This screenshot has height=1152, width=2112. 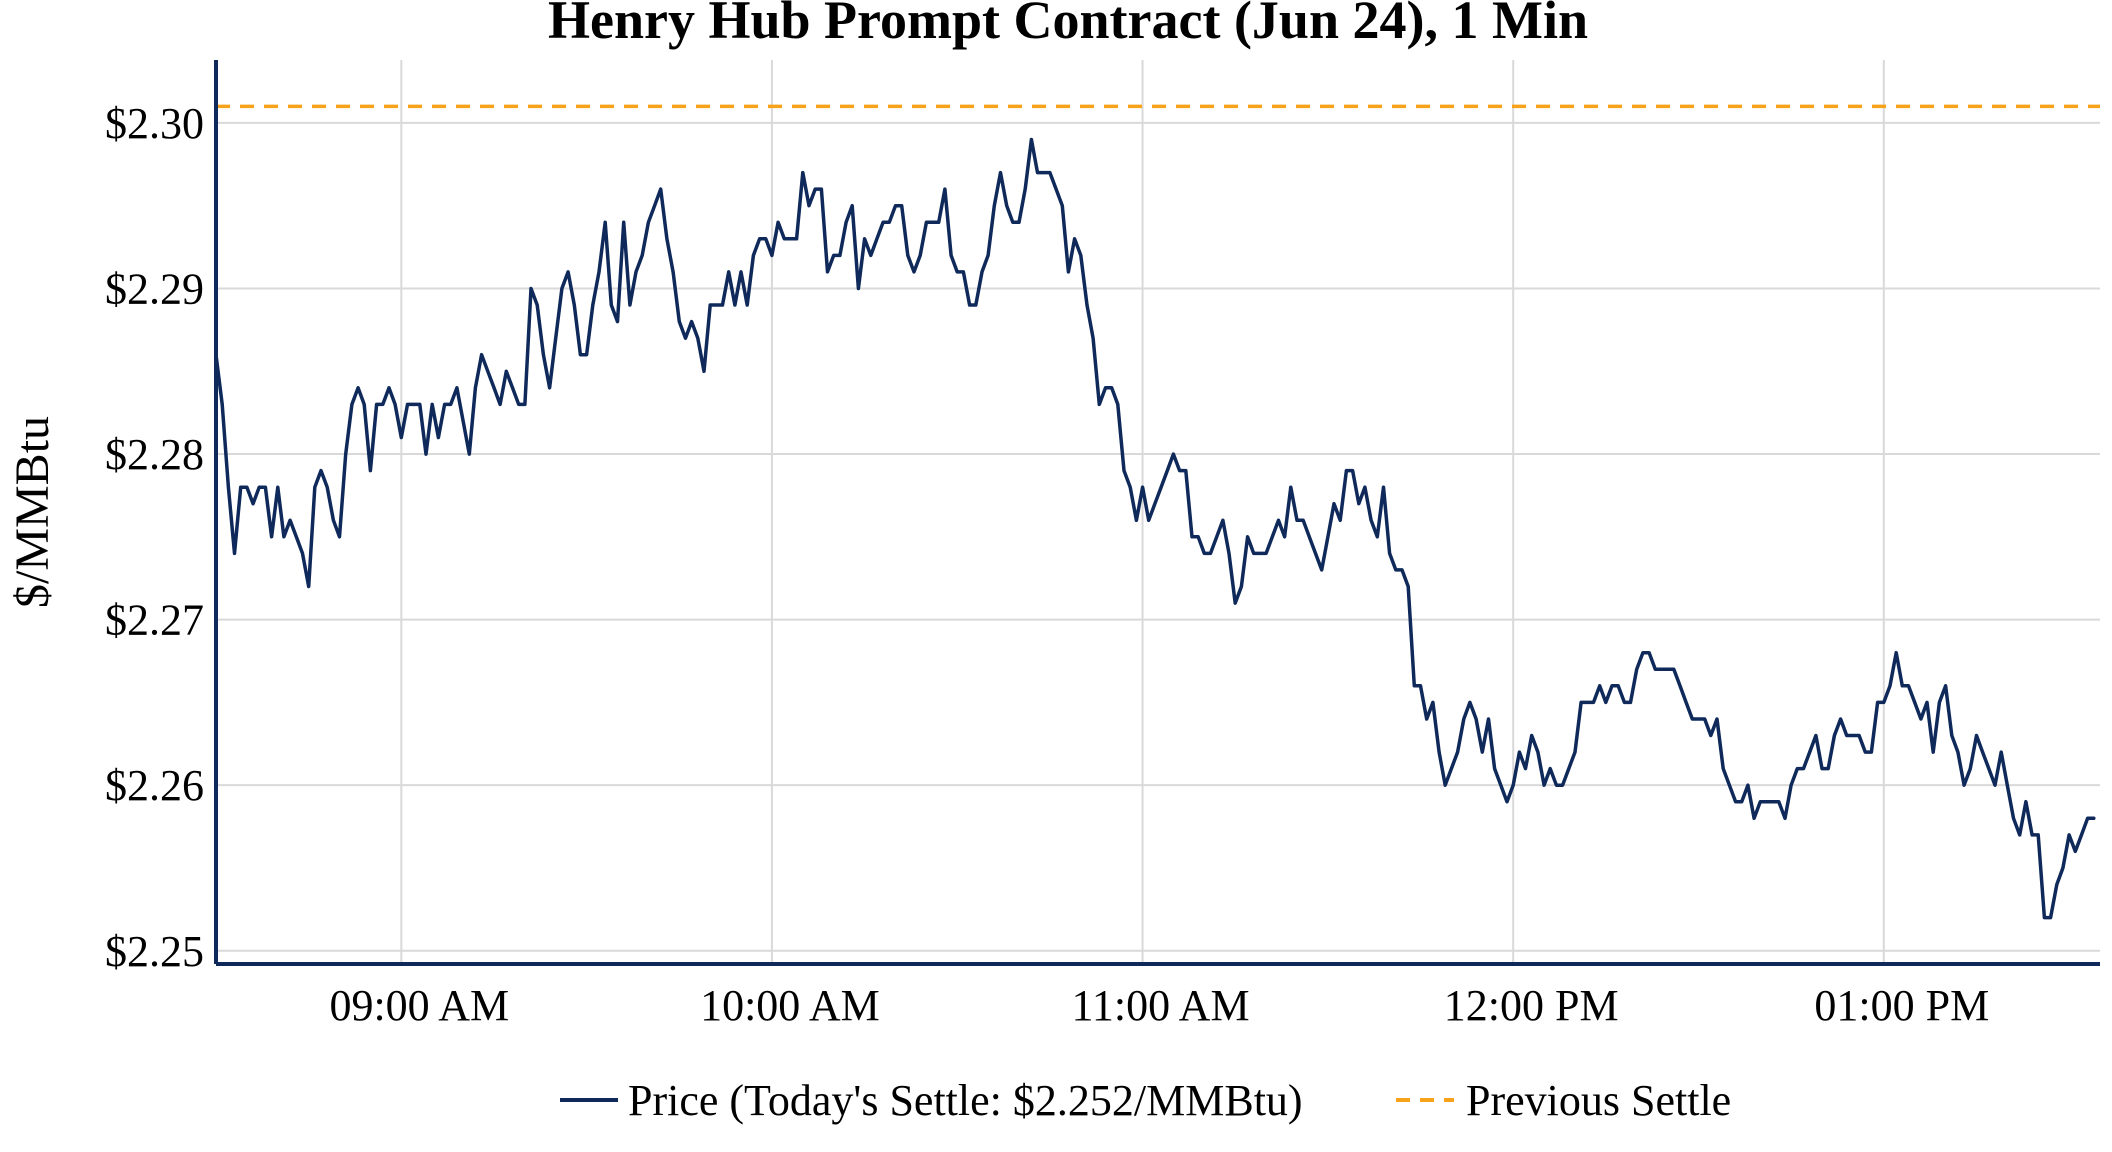 What do you see at coordinates (154, 288) in the screenshot?
I see `y-tick-label: $2.29` at bounding box center [154, 288].